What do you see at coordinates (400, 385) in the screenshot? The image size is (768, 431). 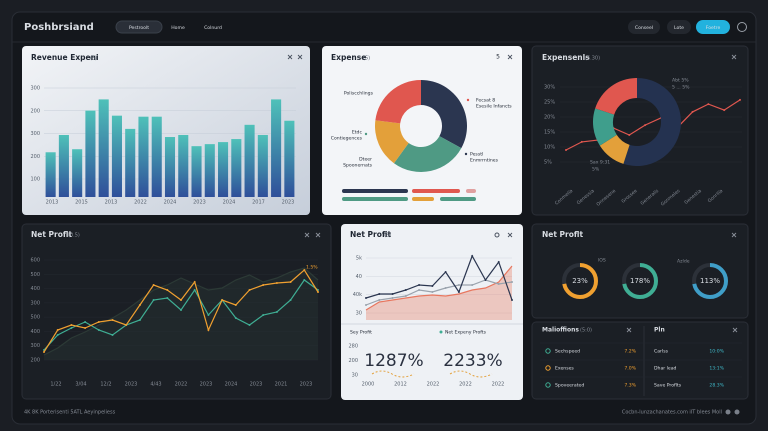 I see `x-label: 2012` at bounding box center [400, 385].